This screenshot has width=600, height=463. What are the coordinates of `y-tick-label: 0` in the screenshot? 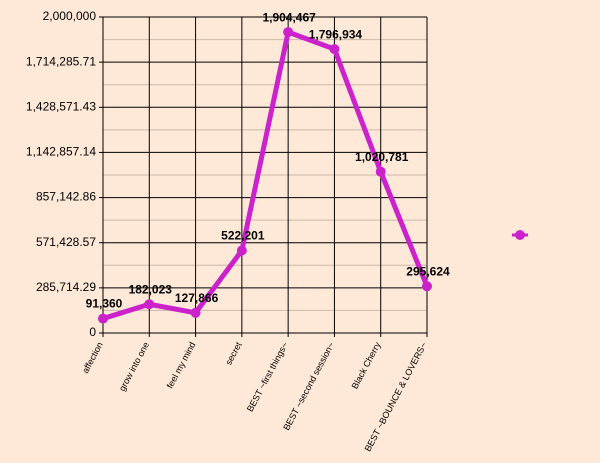 It's located at (92, 332).